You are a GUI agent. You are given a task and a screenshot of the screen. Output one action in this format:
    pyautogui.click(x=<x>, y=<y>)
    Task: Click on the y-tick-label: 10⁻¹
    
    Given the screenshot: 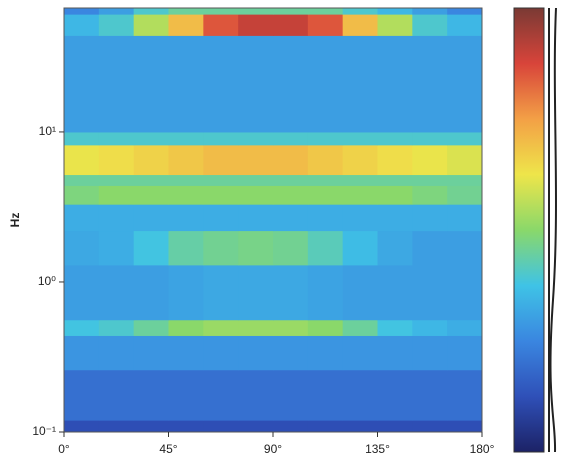 What is the action you would take?
    pyautogui.click(x=44, y=431)
    